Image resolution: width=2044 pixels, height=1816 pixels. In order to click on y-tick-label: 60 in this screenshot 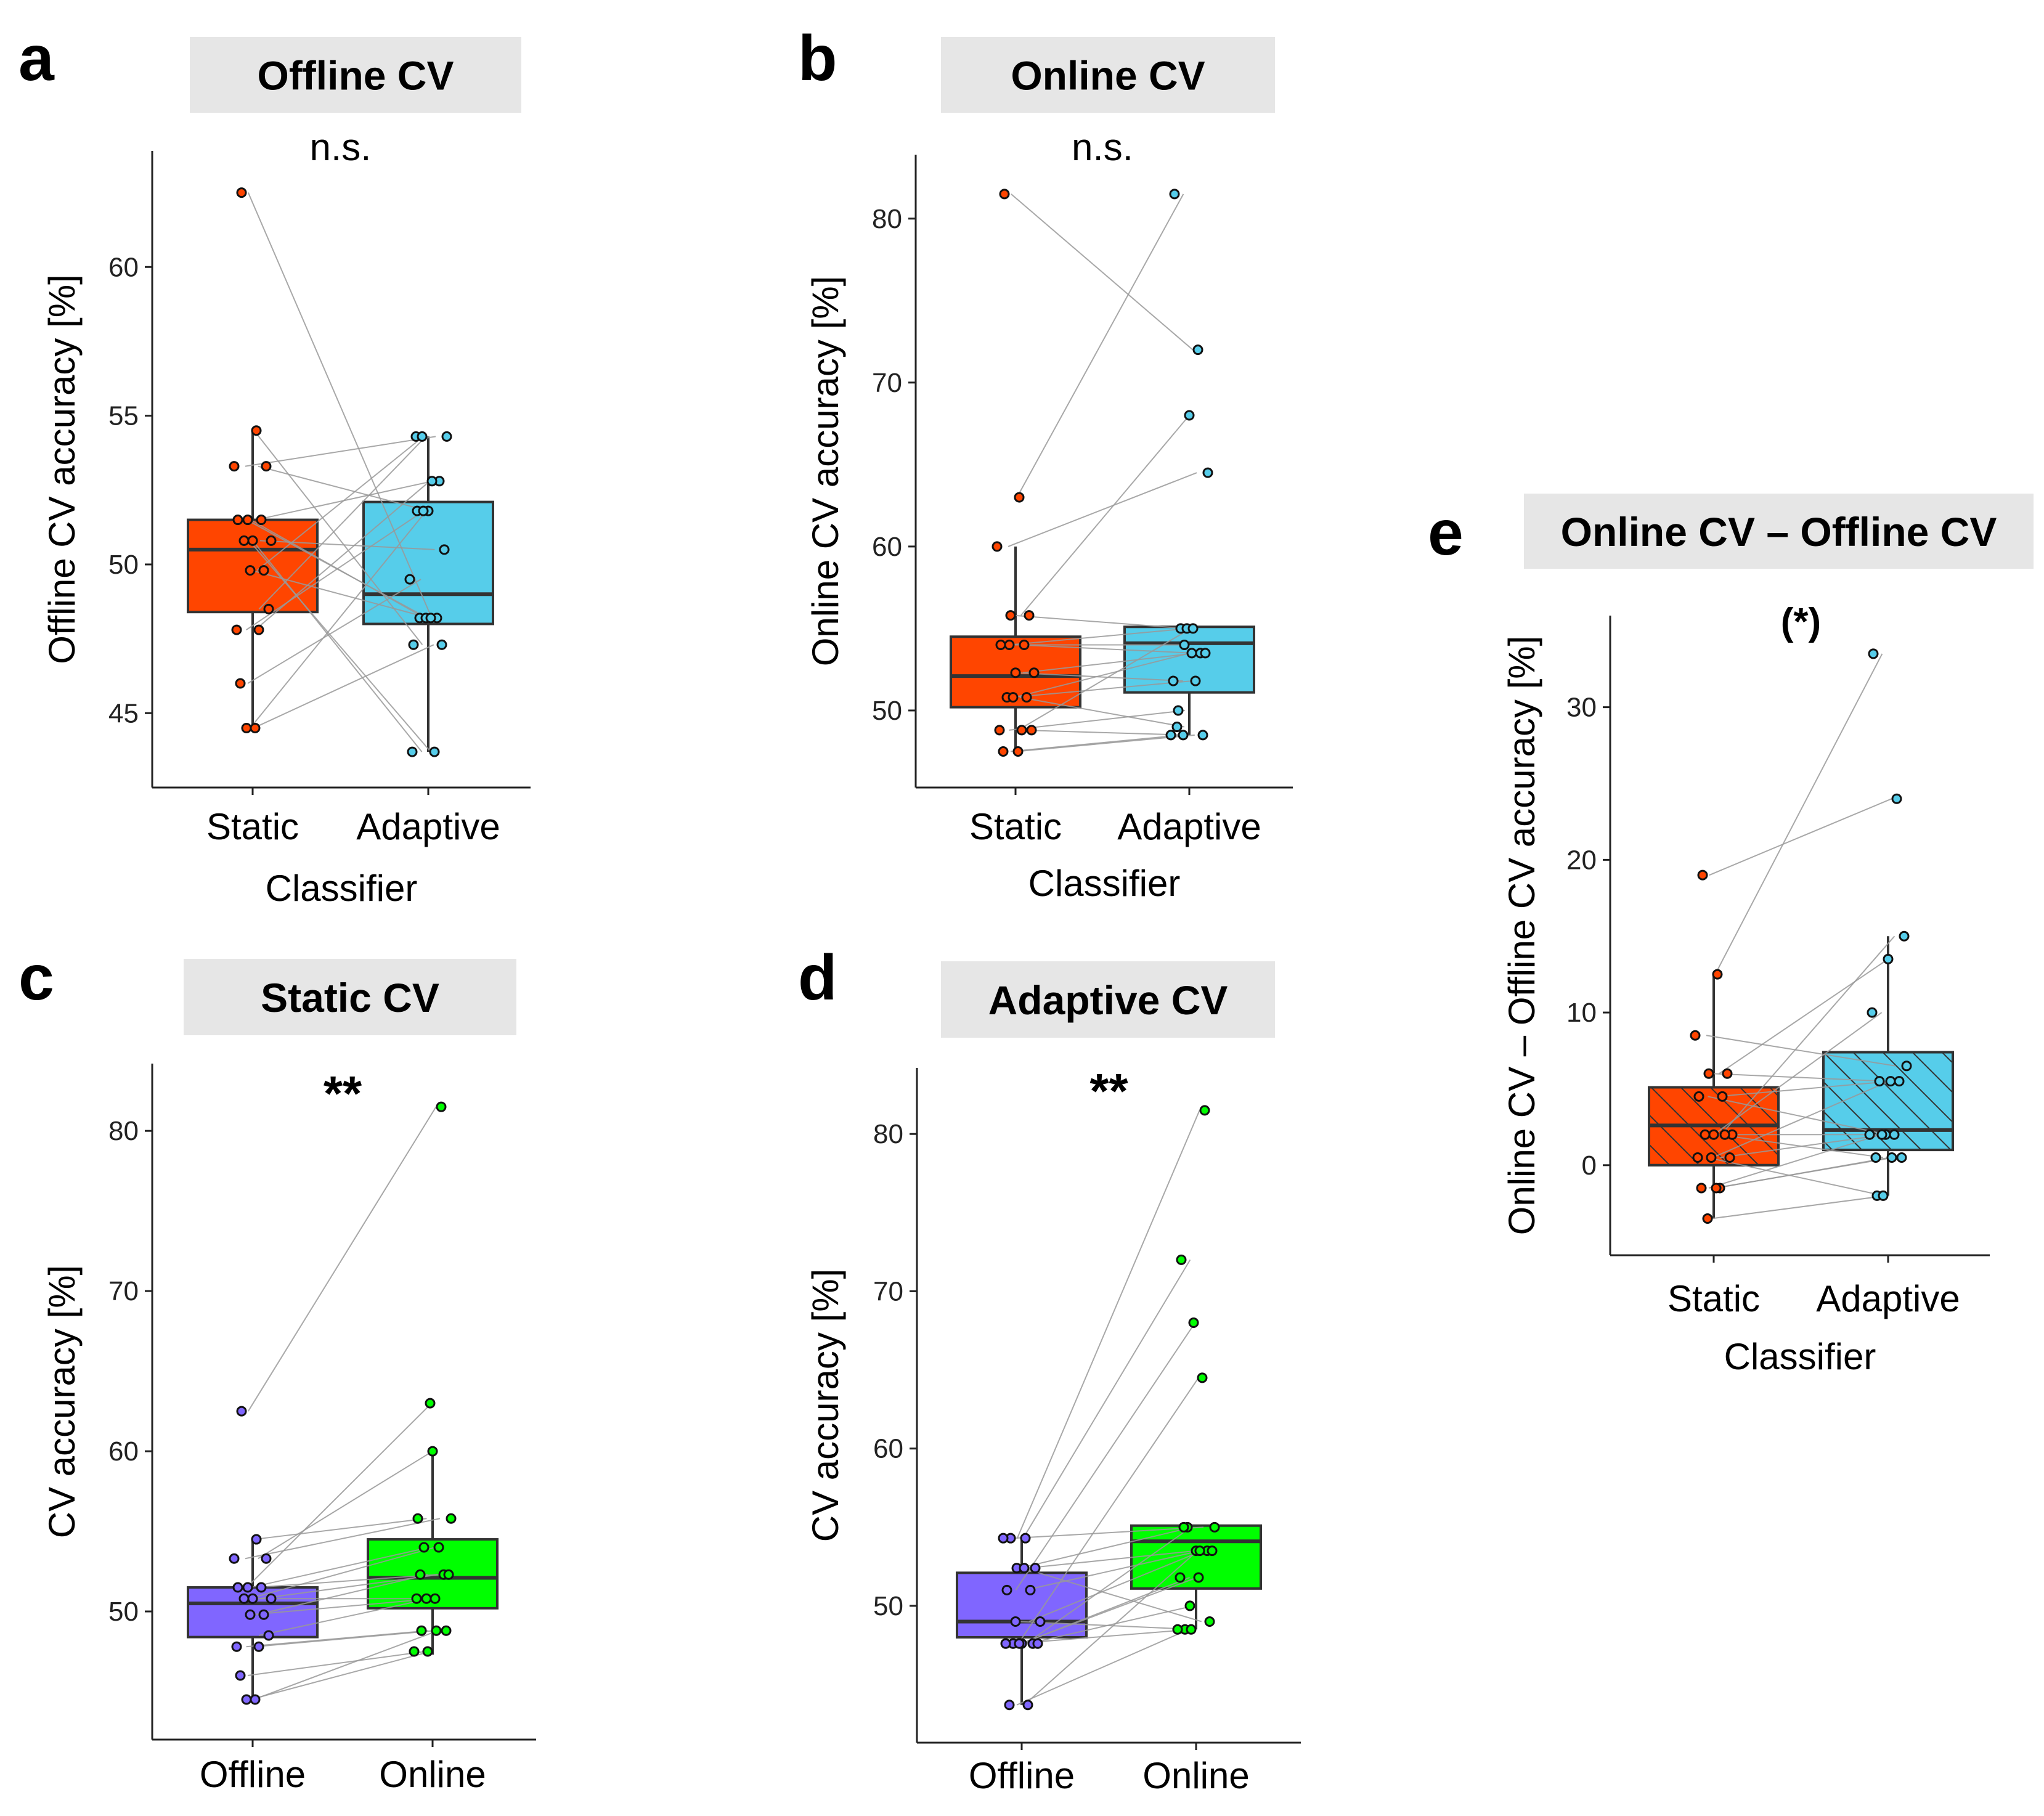, I will do `click(124, 1451)`.